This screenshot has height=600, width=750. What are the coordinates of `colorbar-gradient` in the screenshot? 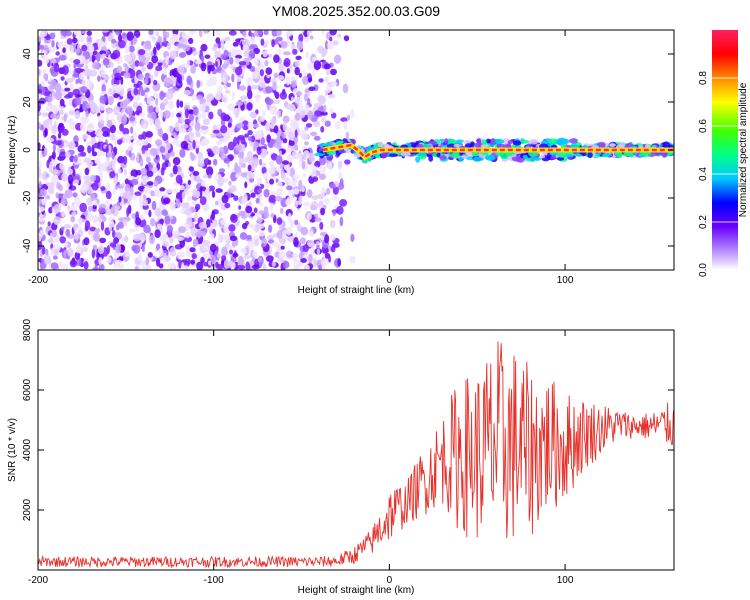 It's located at (725, 150).